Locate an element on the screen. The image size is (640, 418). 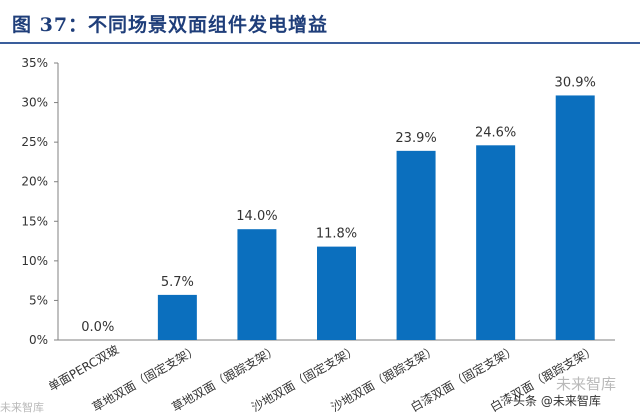
data-label: 23.9% is located at coordinates (415, 138).